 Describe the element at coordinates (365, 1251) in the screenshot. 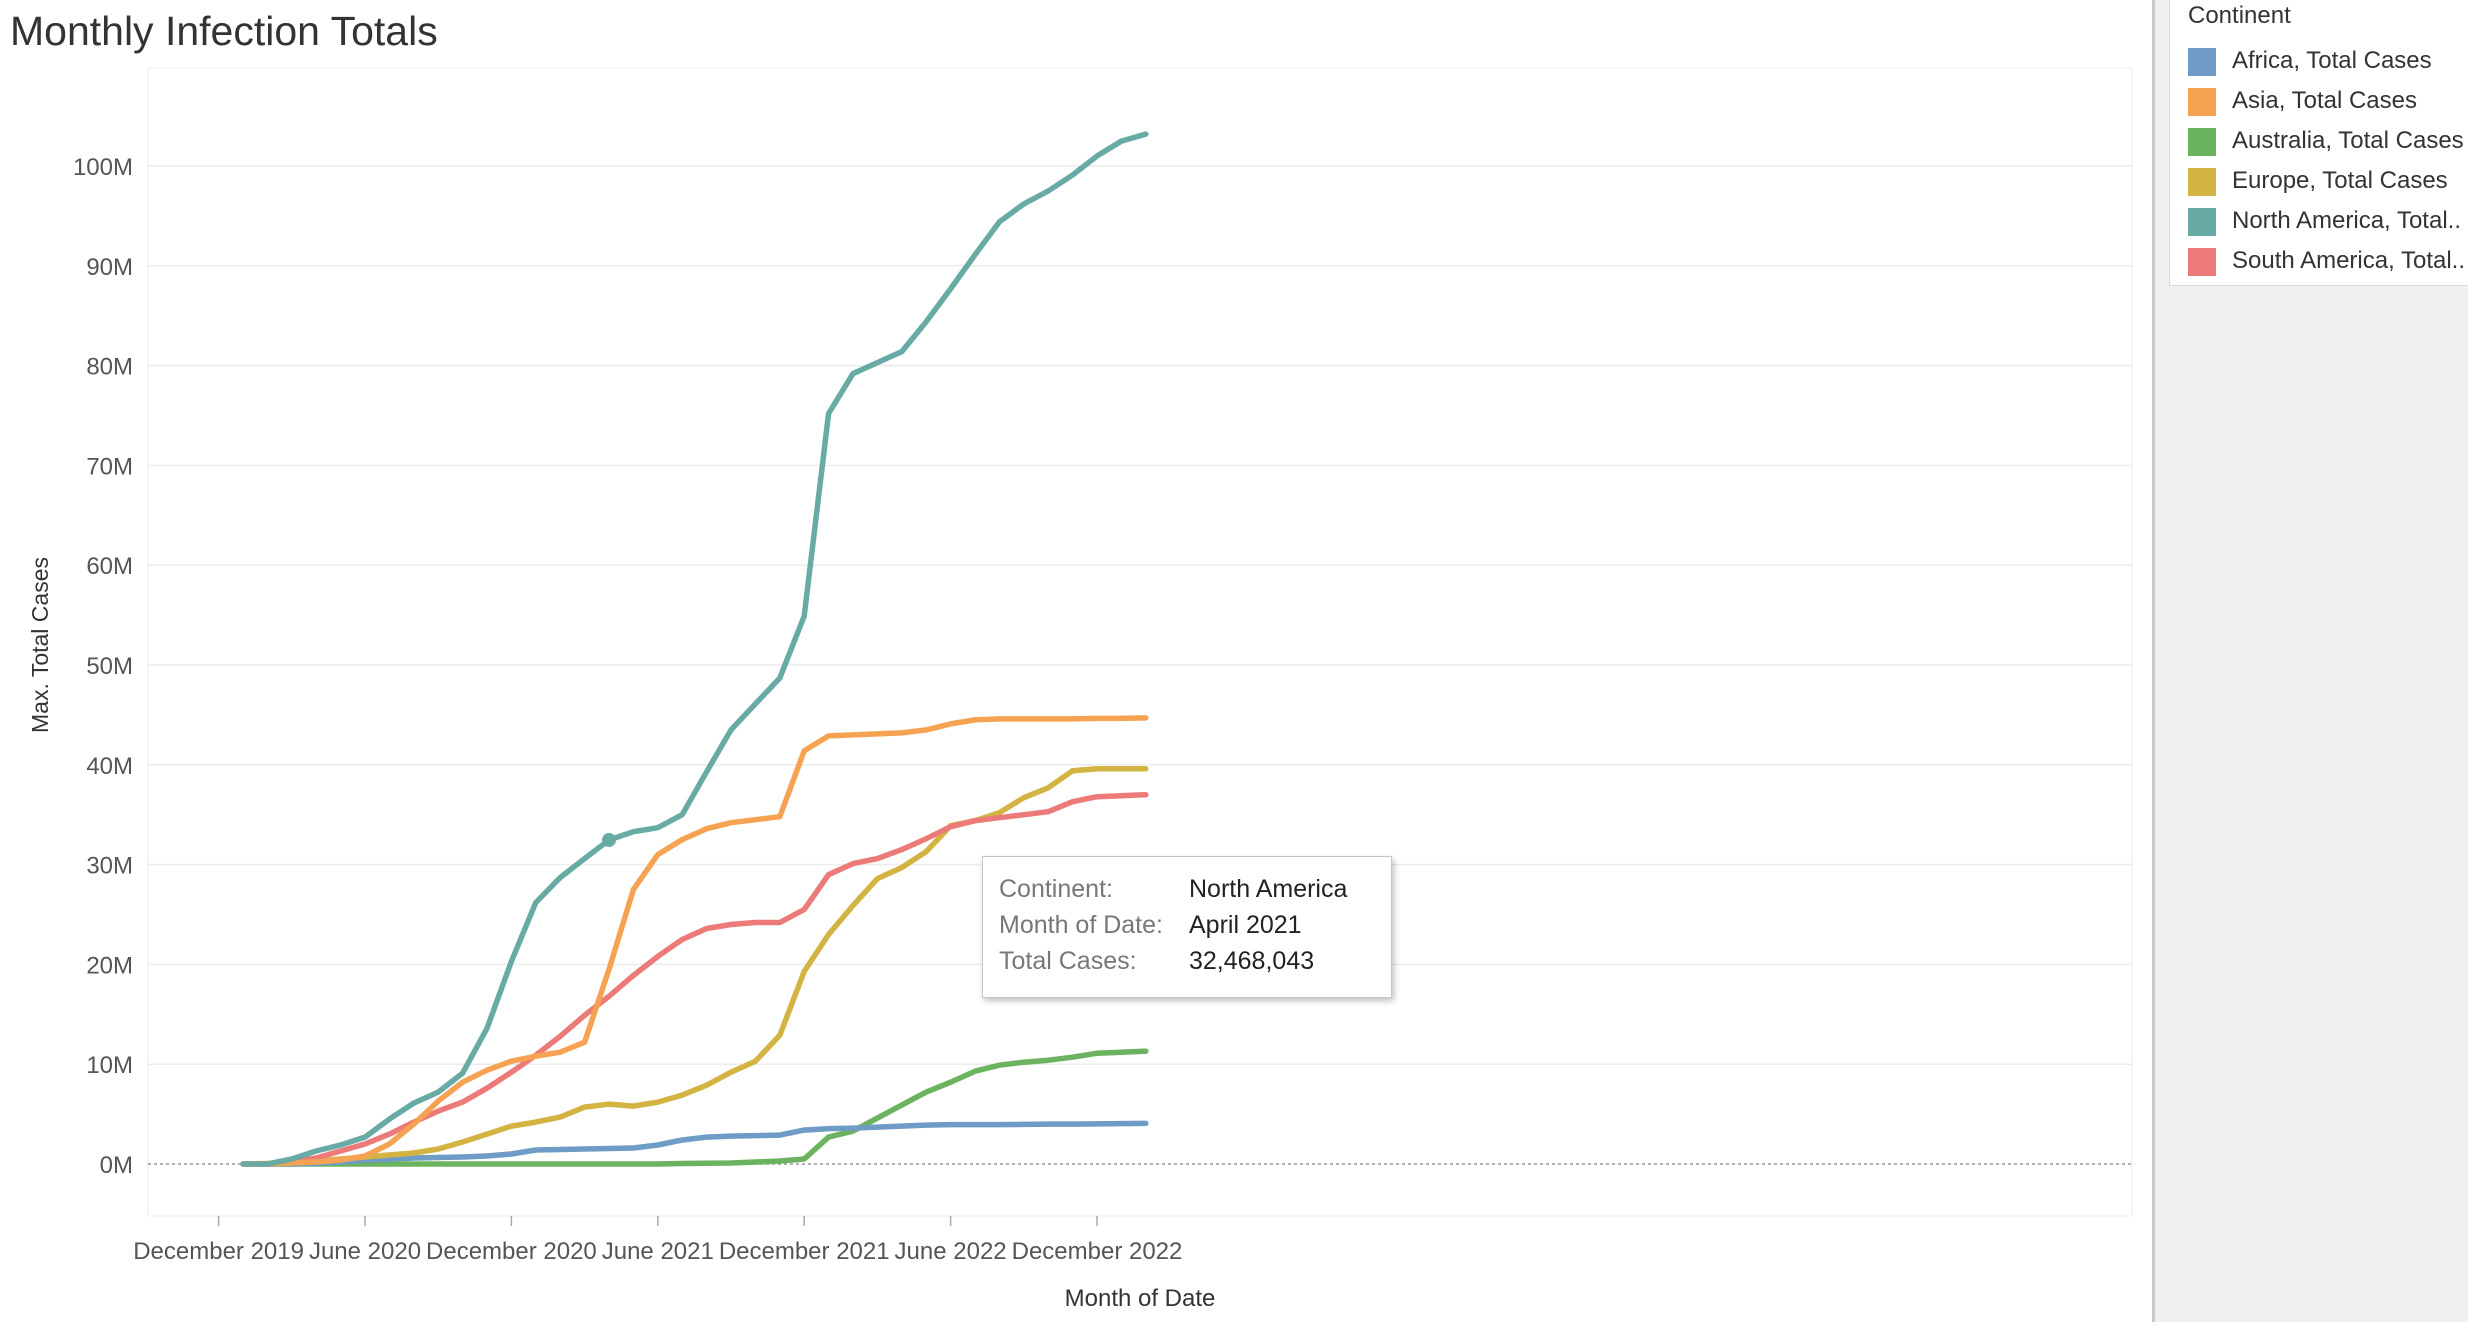

I see `x-tick-label: June 2020` at that location.